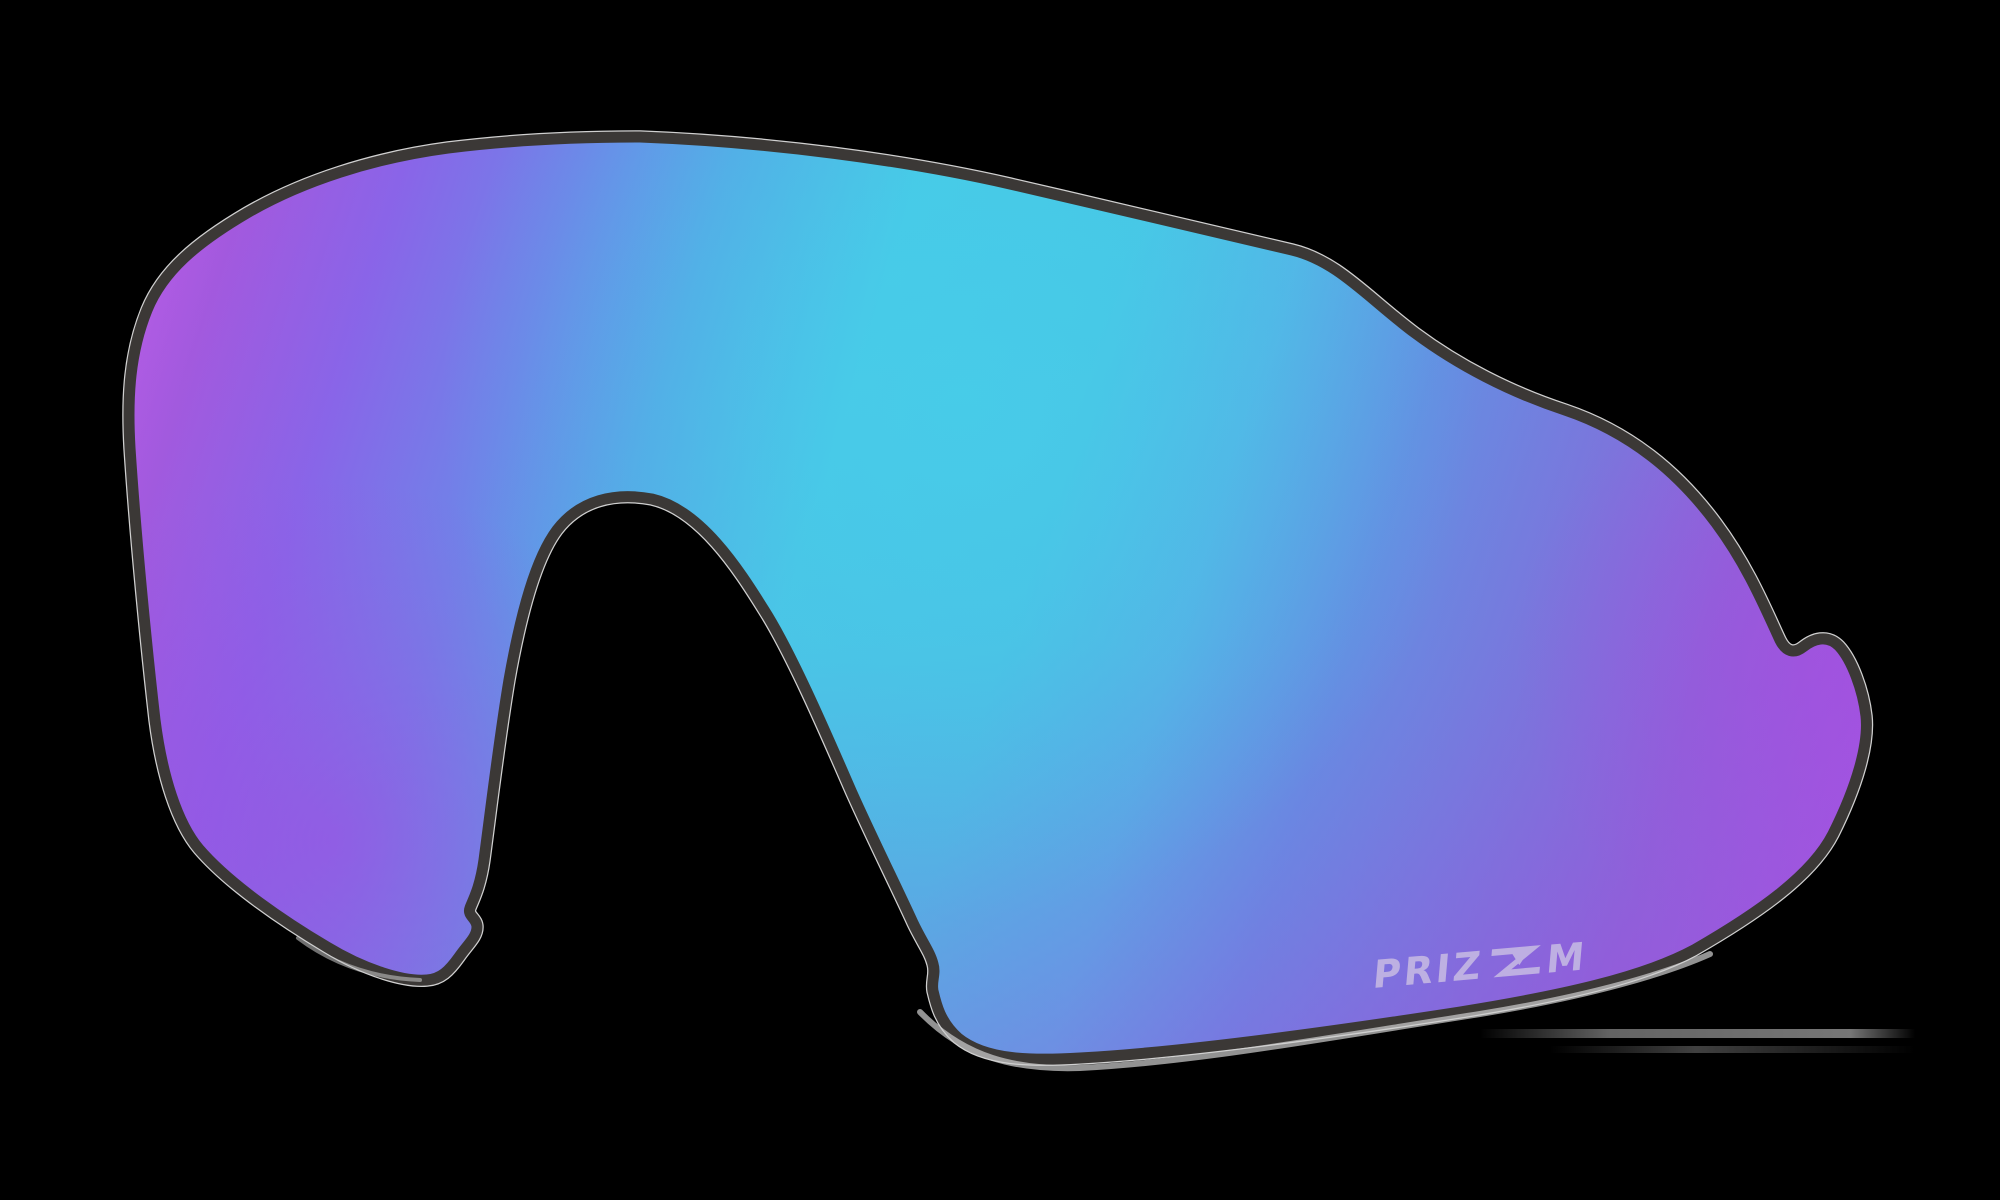  Describe the element at coordinates (1428, 970) in the screenshot. I see `prizm-logo-text-left: PRIZ` at that location.